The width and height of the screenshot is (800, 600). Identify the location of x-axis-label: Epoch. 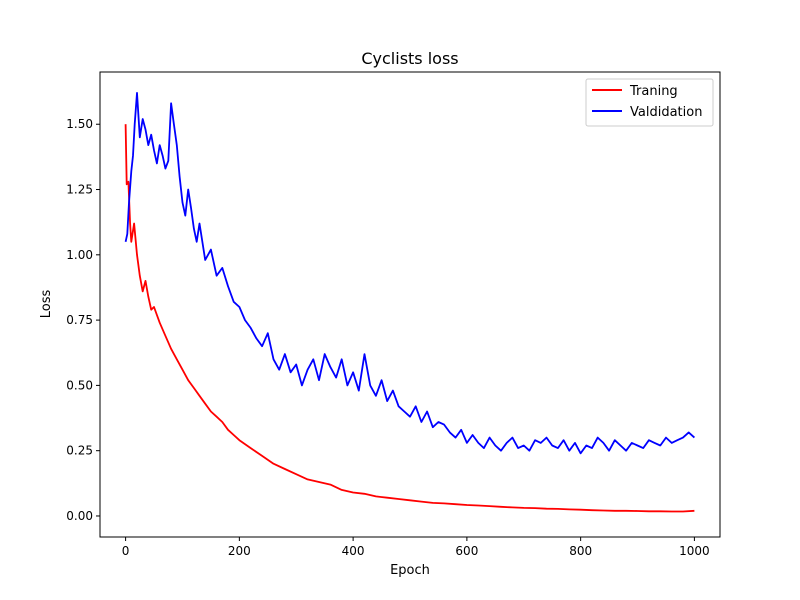
(410, 570).